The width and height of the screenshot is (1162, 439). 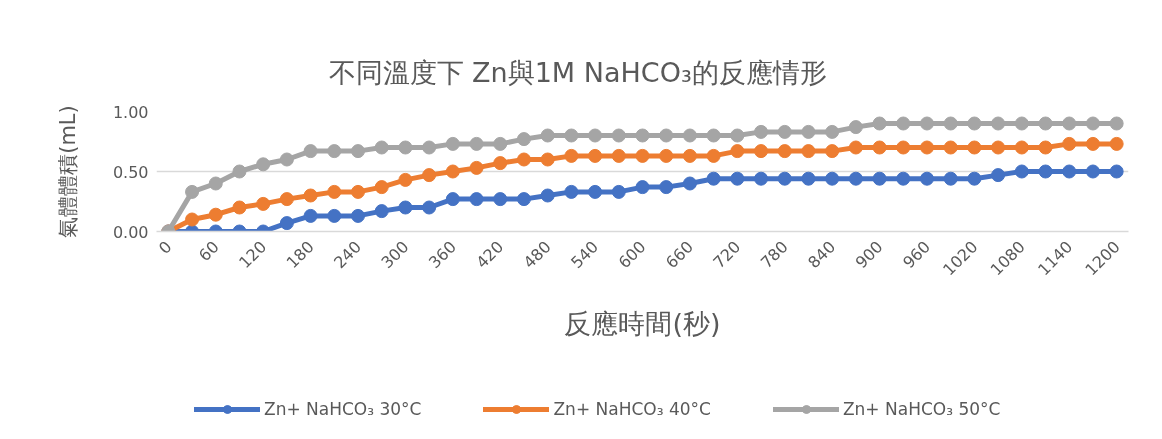 I want to click on y-tick-label: 1.00, so click(x=130, y=112).